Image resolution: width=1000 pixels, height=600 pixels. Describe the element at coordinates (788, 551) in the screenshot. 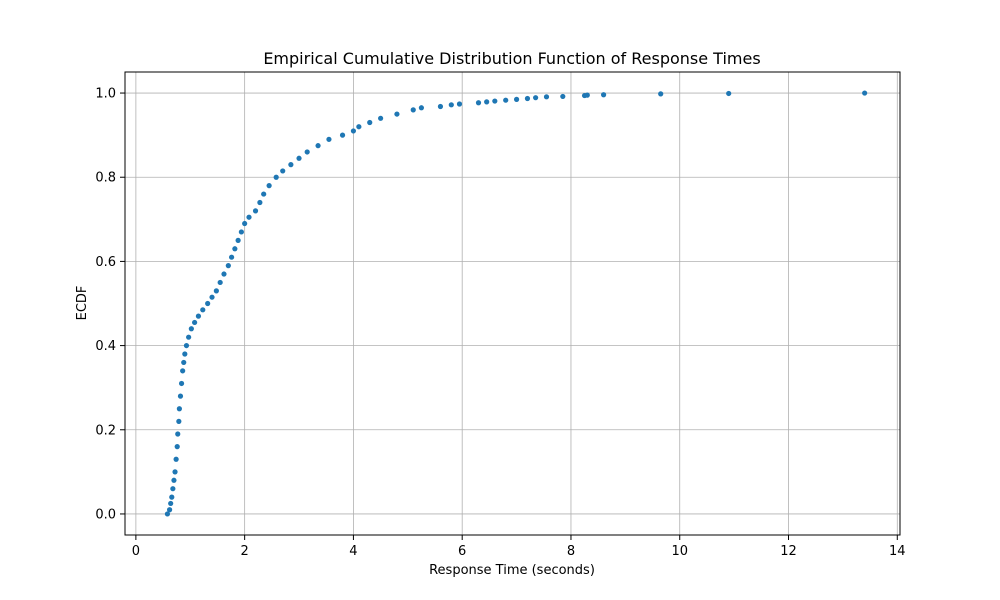

I see `x-tick-label: 12` at that location.